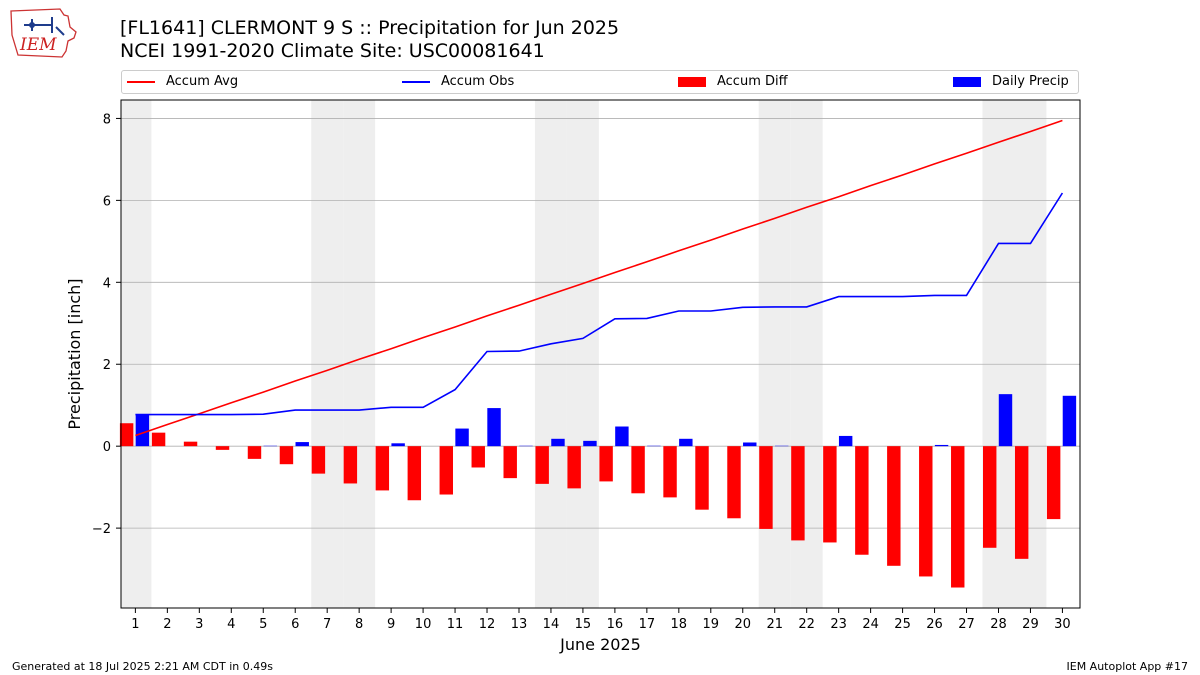 This screenshot has height=675, width=1200. I want to click on x-tick-label: 9, so click(391, 624).